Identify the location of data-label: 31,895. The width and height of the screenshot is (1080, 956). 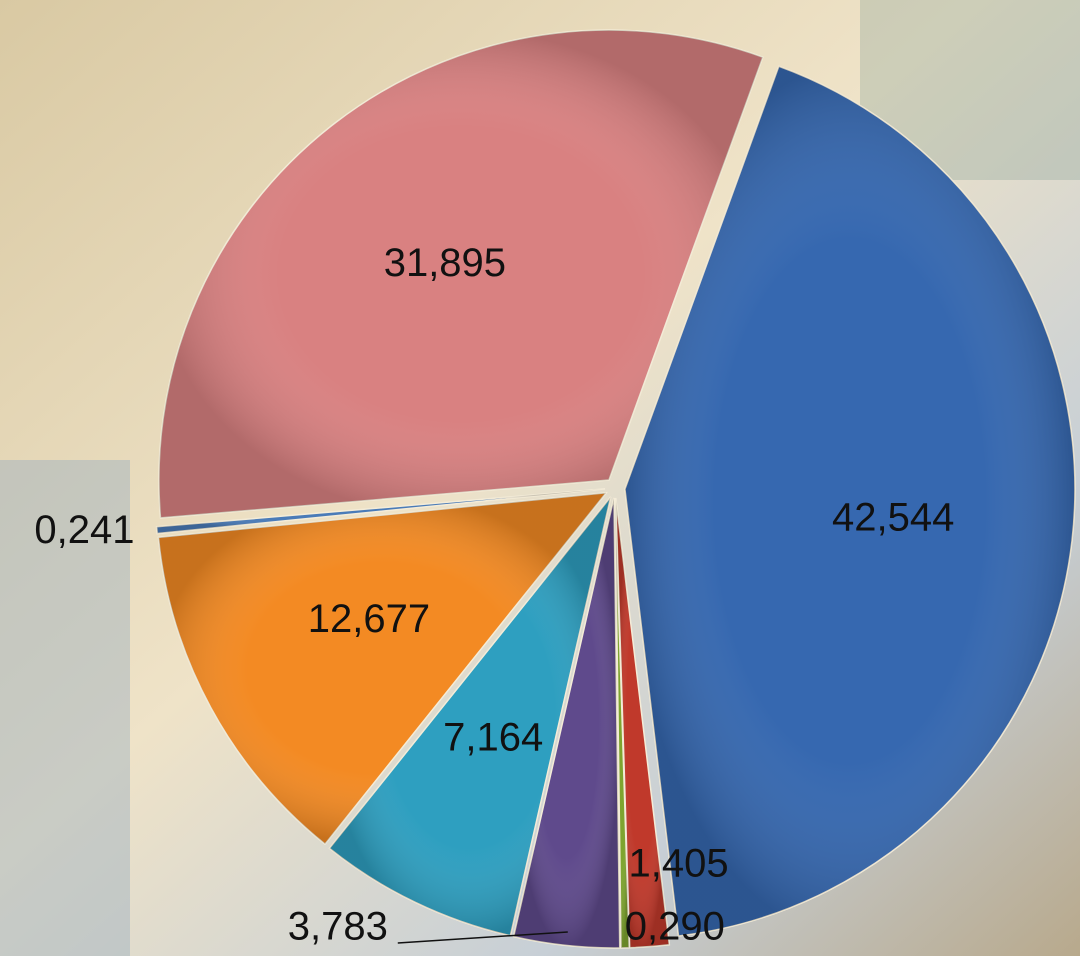
(445, 263).